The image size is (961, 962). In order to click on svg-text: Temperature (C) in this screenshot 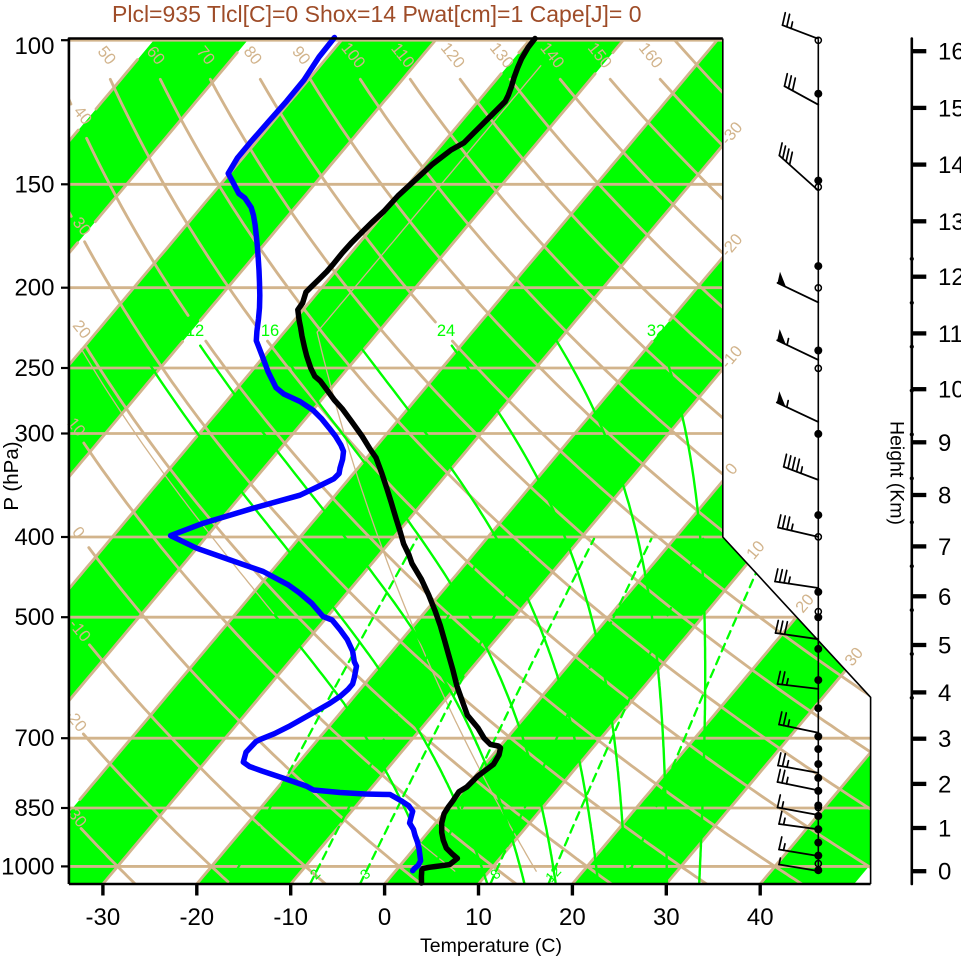, I will do `click(491, 946)`.